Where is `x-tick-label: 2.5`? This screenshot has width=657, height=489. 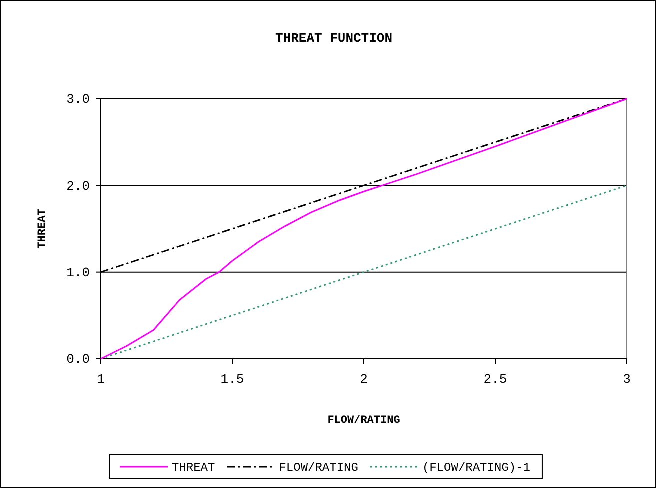
x-tick-label: 2.5 is located at coordinates (496, 380).